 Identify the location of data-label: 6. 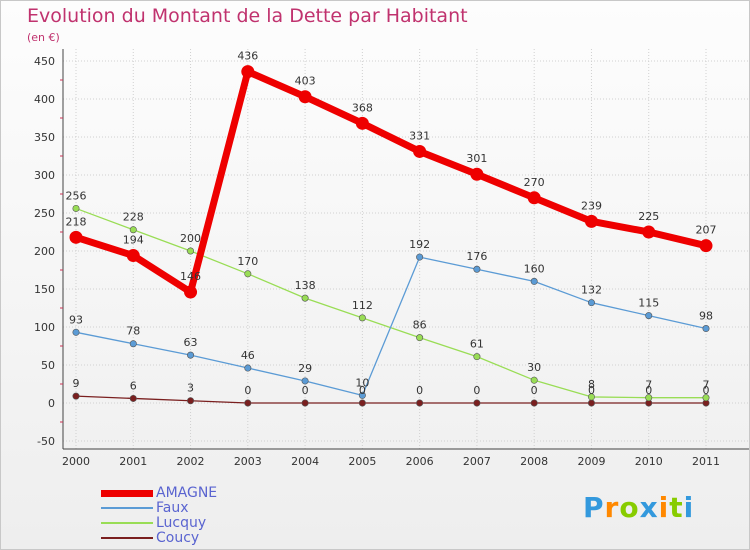
(133, 385).